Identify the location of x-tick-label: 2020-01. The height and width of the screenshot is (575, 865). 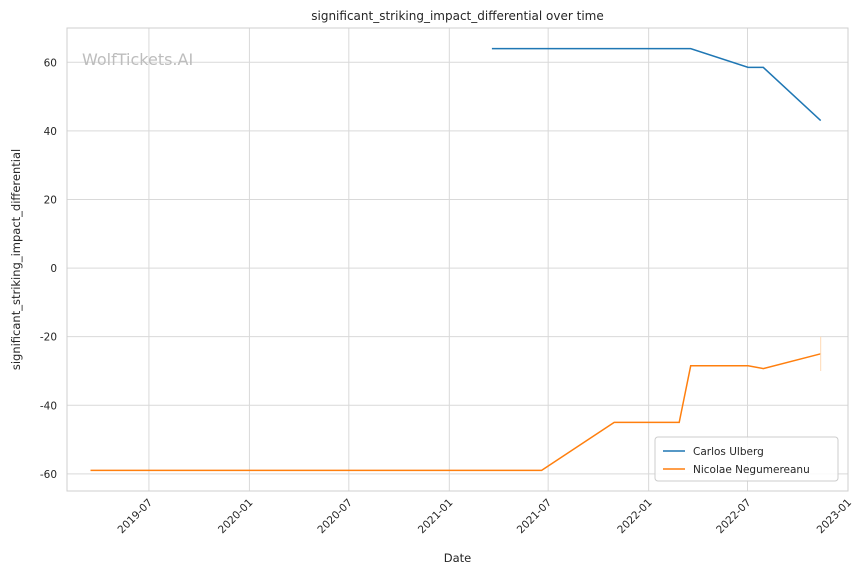
(236, 517).